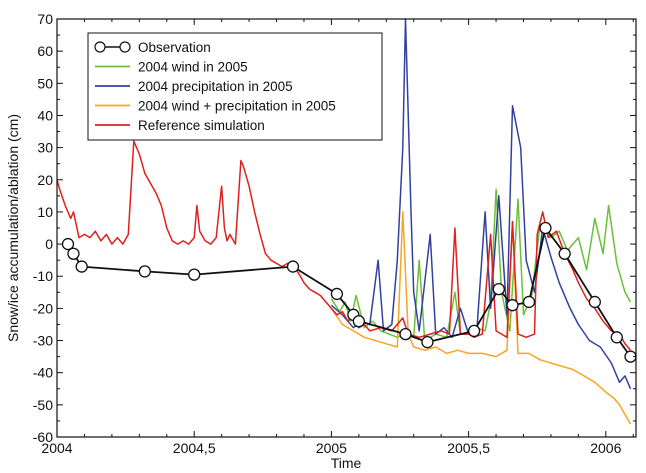 This screenshot has width=646, height=473. What do you see at coordinates (194, 448) in the screenshot?
I see `x-tick-label: 2004,5` at bounding box center [194, 448].